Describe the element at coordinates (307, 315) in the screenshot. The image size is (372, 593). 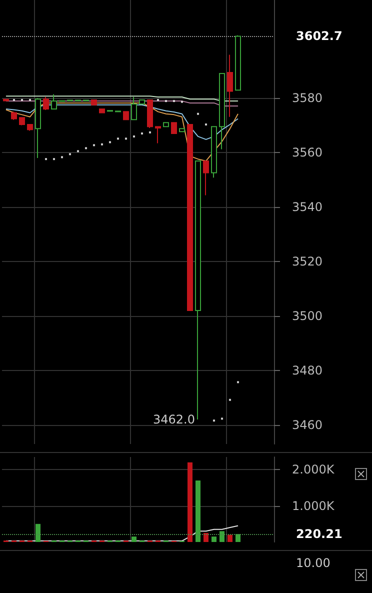
I see `y-tick-label: 3500` at that location.